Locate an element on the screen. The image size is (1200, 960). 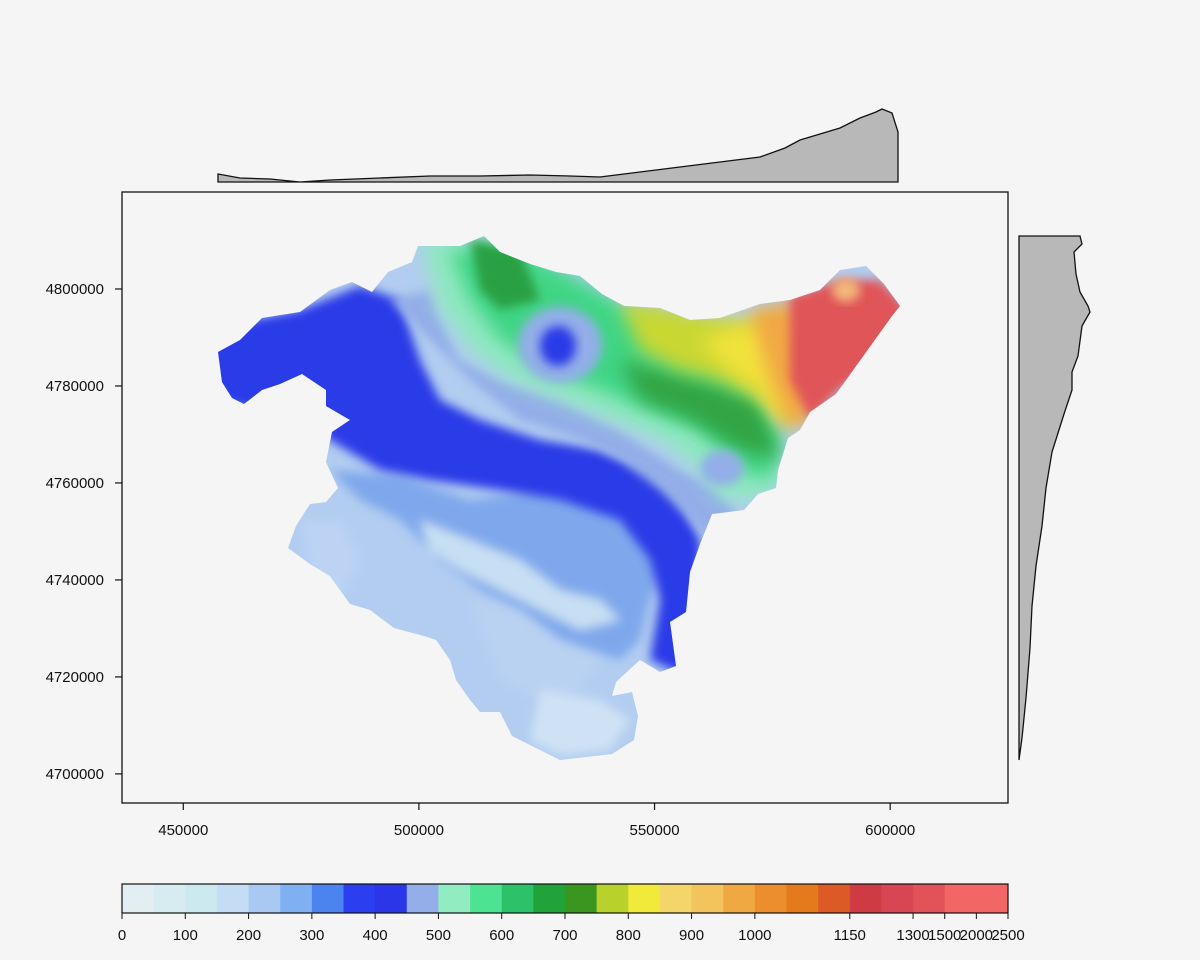
colorbar-tick-label: 700 is located at coordinates (564, 935).